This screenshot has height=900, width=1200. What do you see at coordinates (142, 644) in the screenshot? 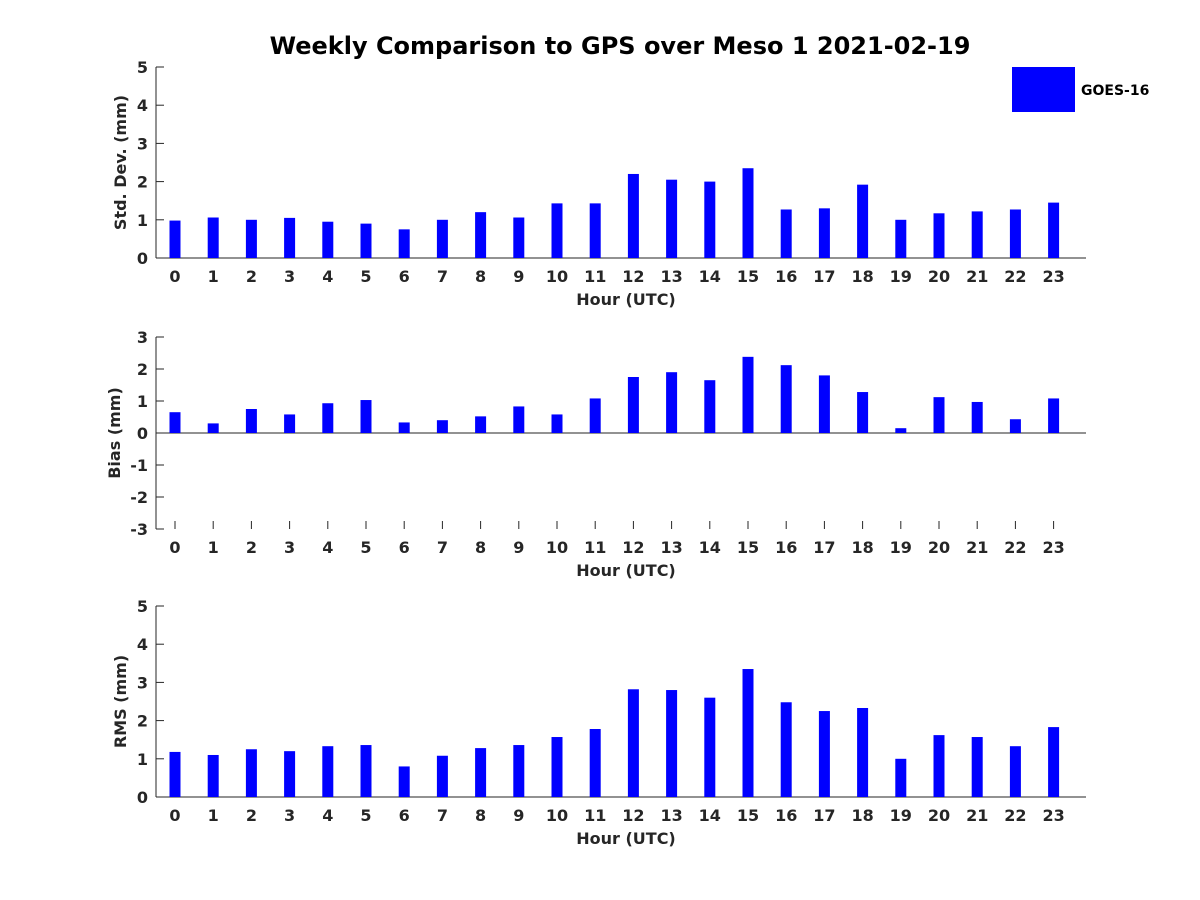
I see `y-tick-label: 4` at bounding box center [142, 644].